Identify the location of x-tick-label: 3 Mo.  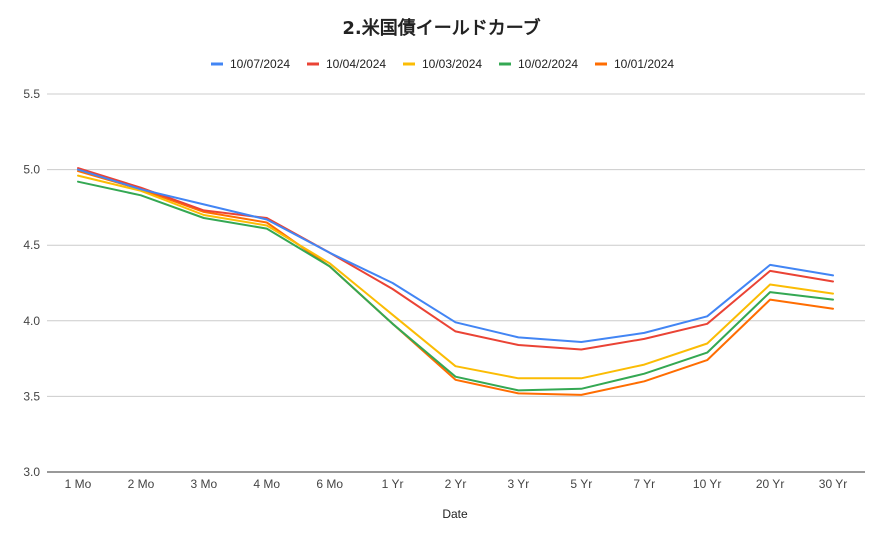
(203, 484).